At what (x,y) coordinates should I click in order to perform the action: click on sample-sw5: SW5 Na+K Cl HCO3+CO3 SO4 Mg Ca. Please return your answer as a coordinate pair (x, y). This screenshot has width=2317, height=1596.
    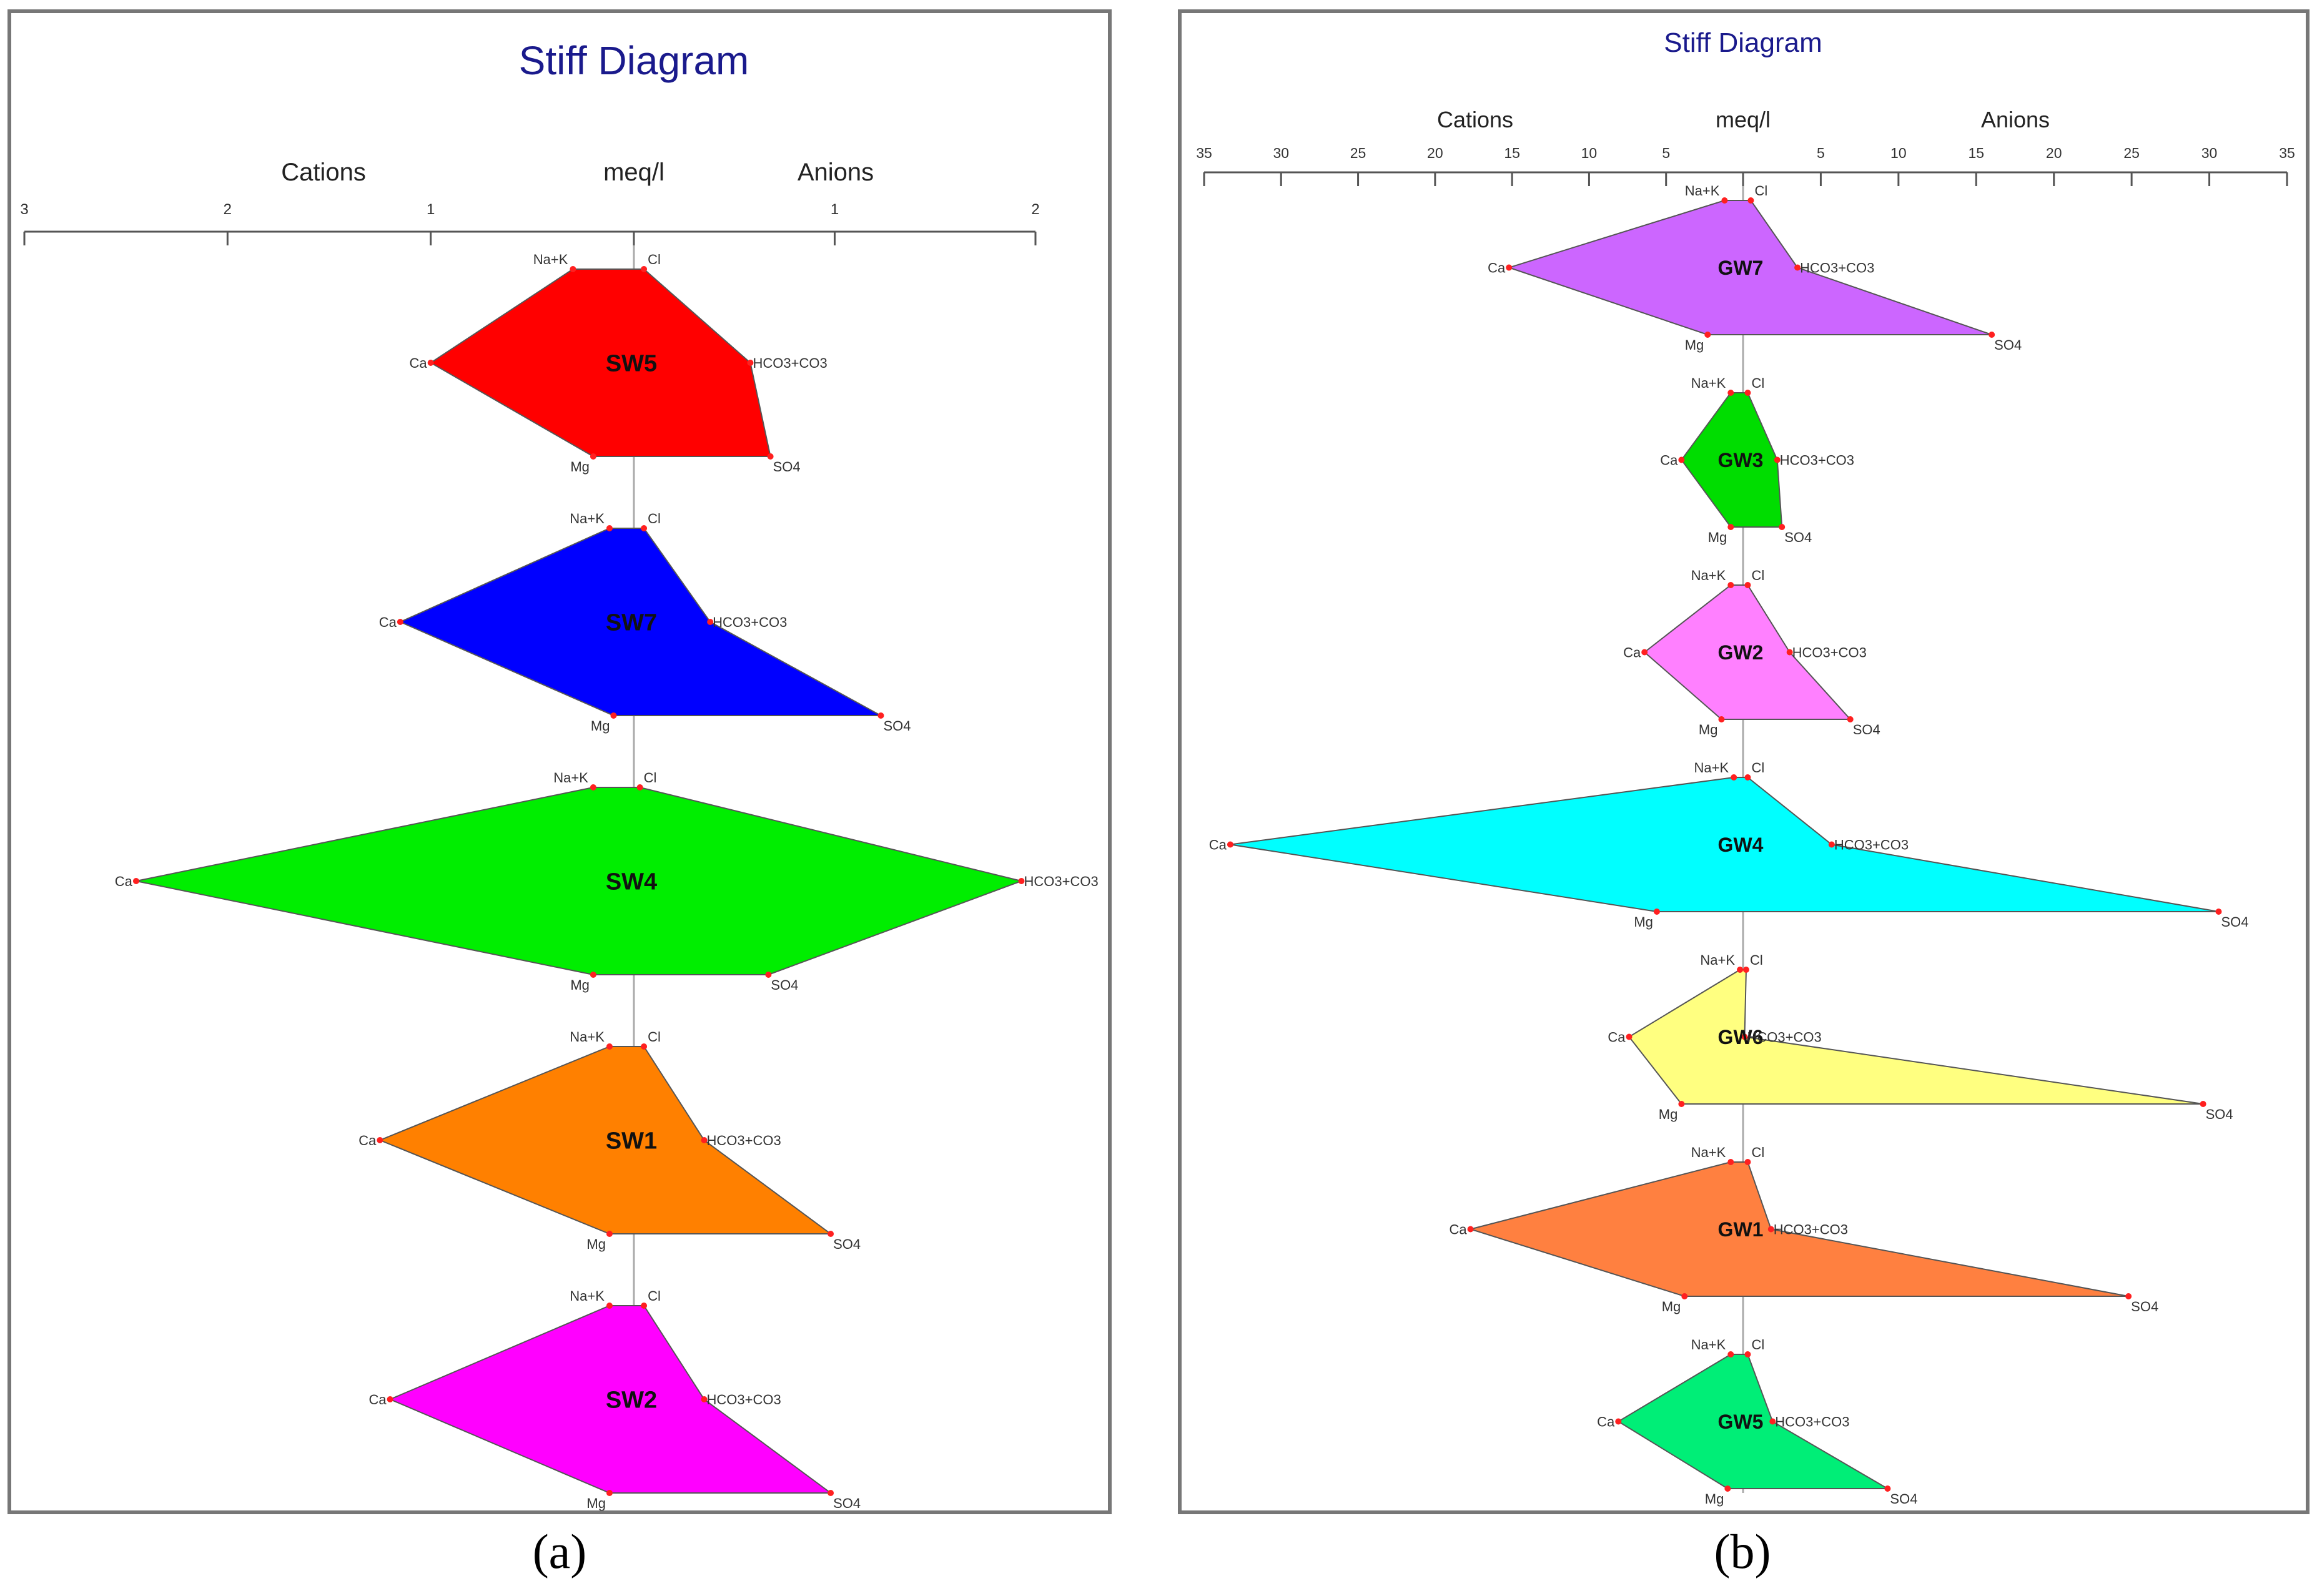
    Looking at the image, I should click on (619, 363).